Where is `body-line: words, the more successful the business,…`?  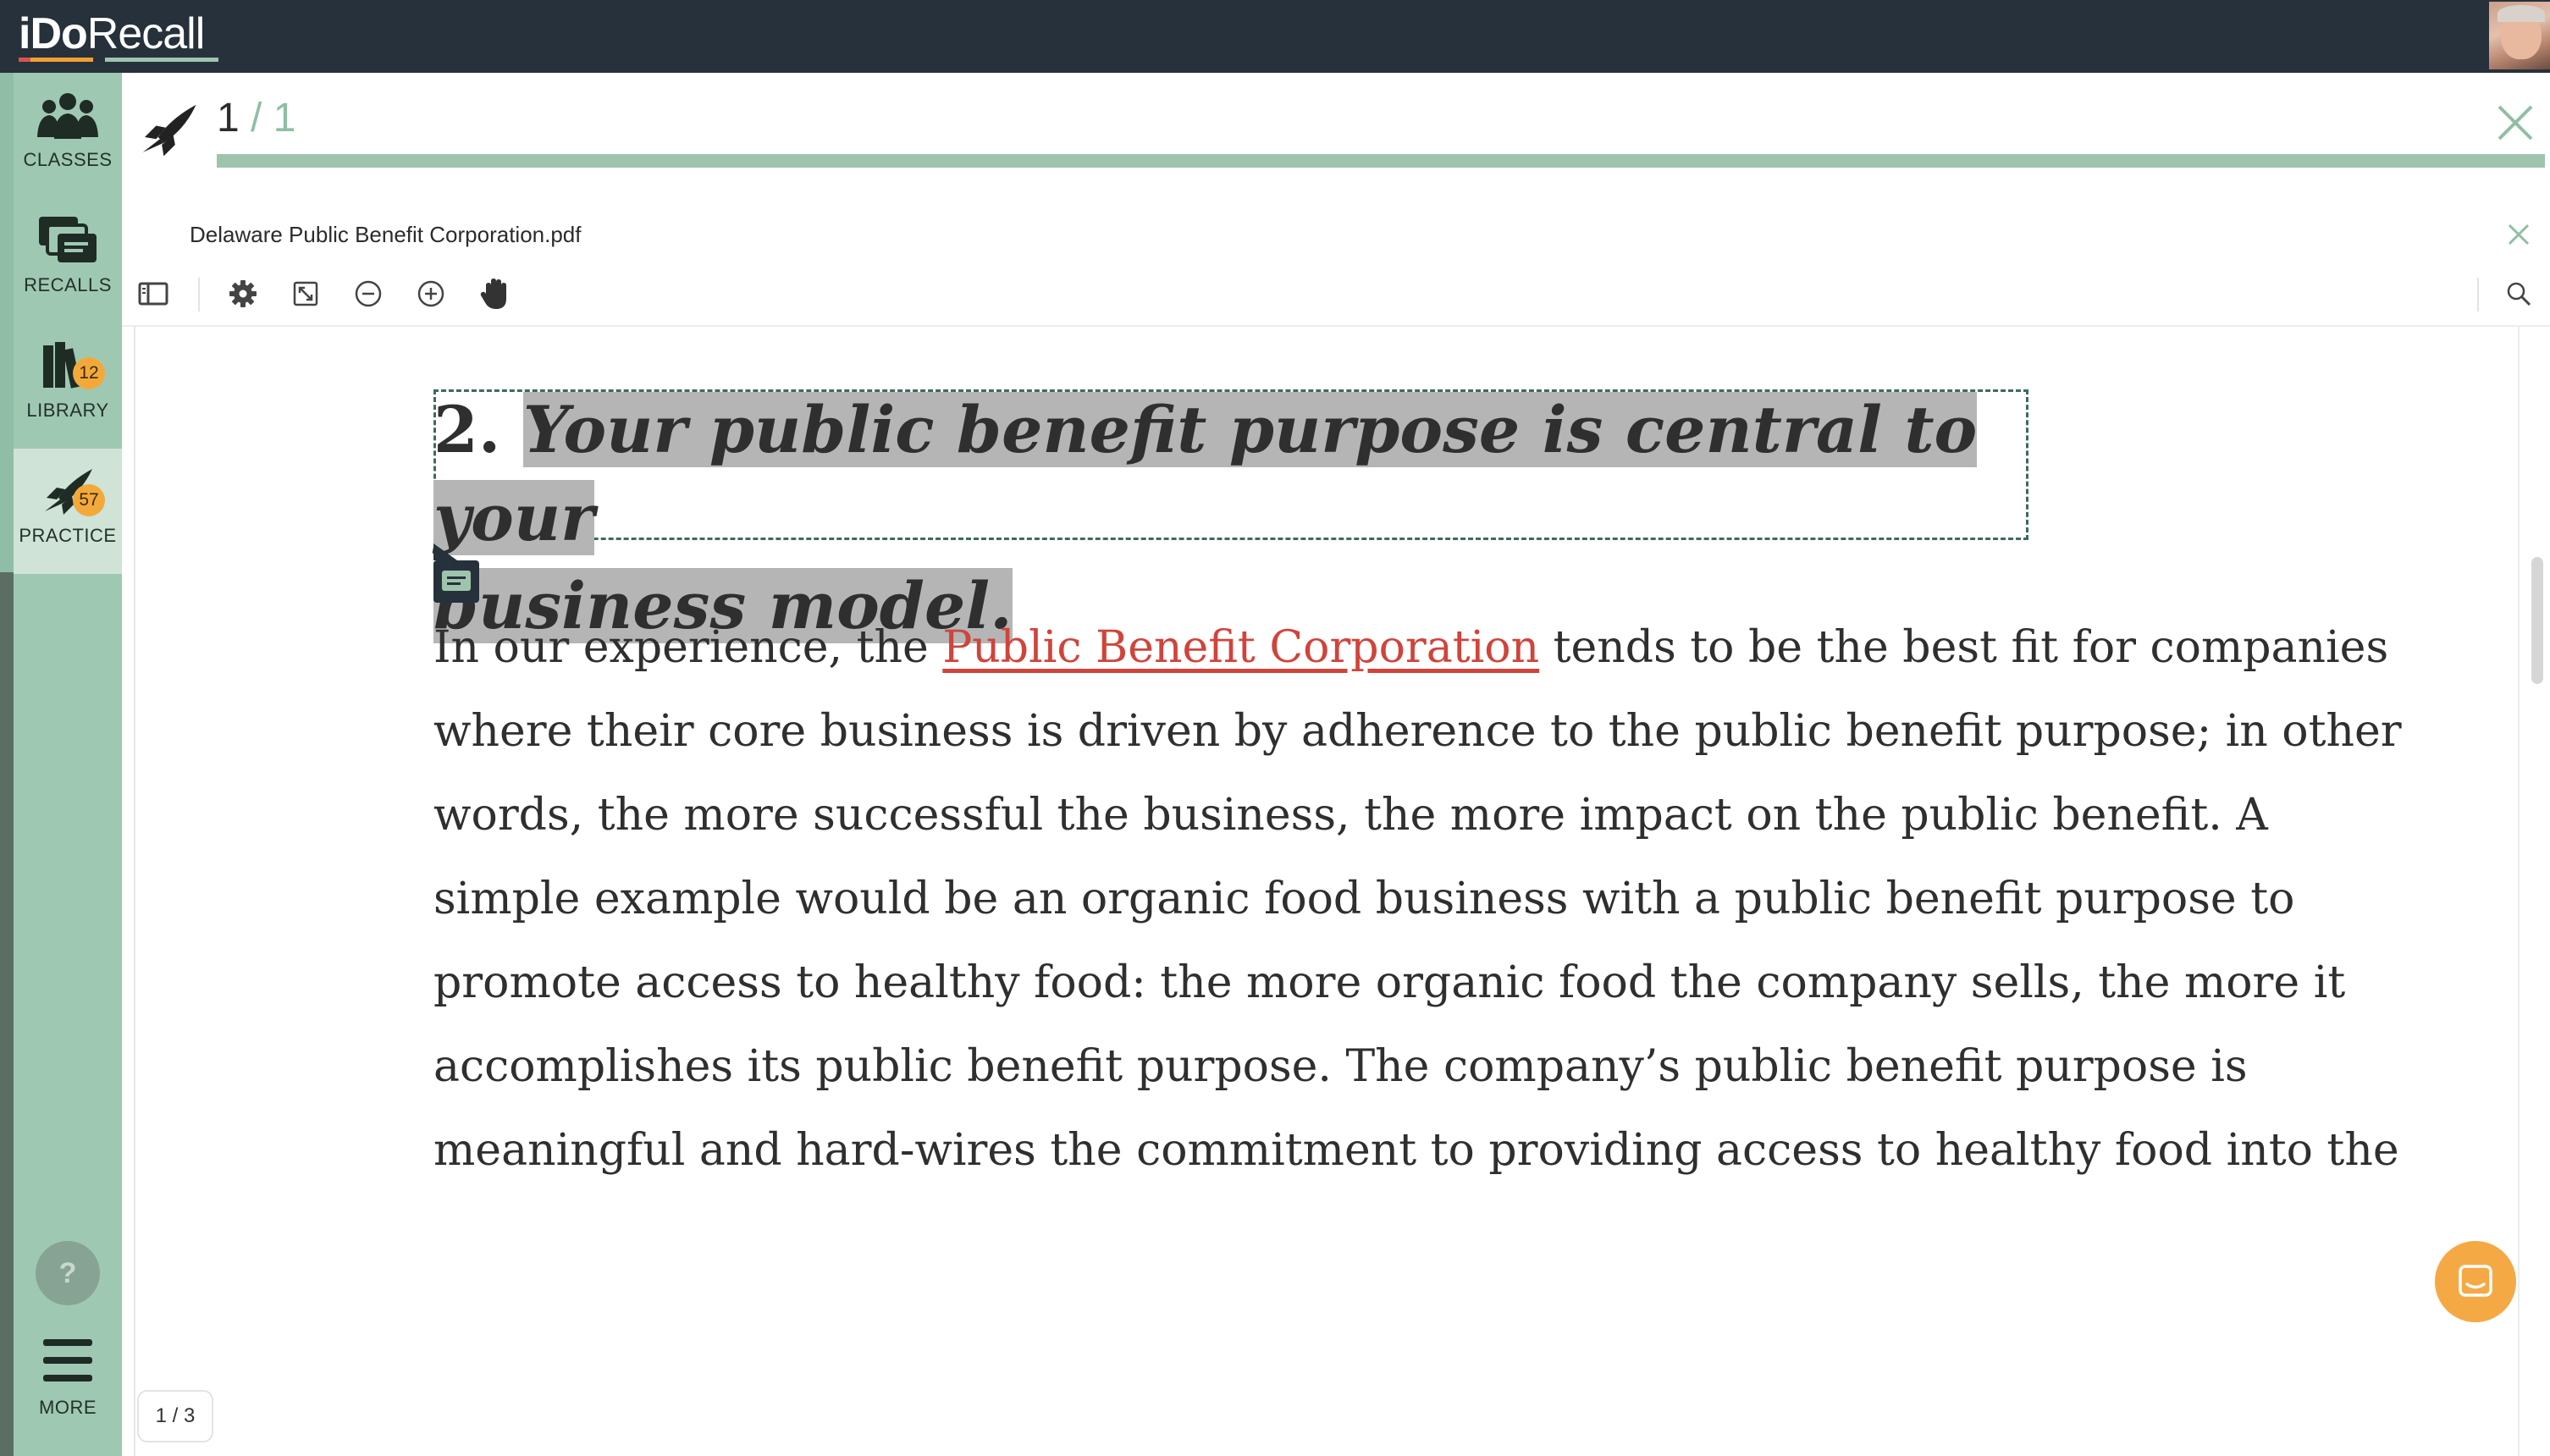
body-line: words, the more successful the business,… is located at coordinates (1350, 815).